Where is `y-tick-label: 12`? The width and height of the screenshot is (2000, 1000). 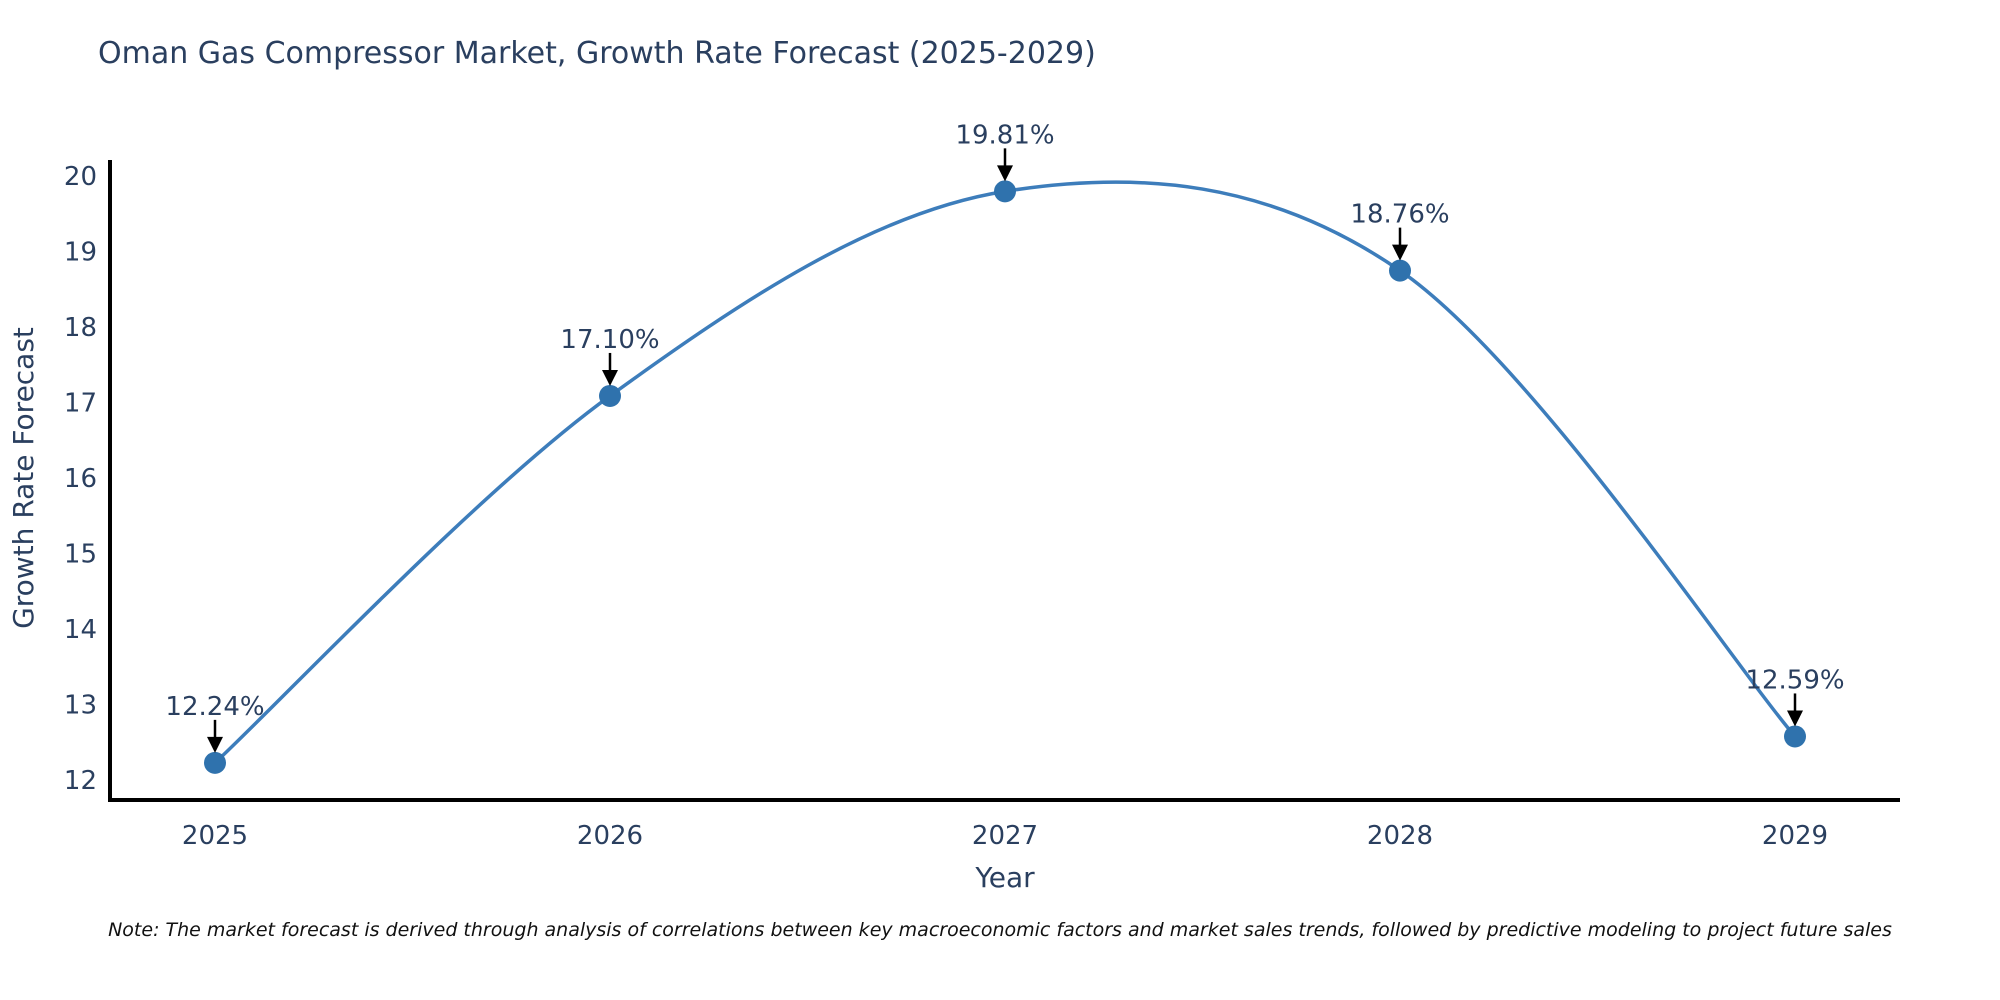 y-tick-label: 12 is located at coordinates (80, 781).